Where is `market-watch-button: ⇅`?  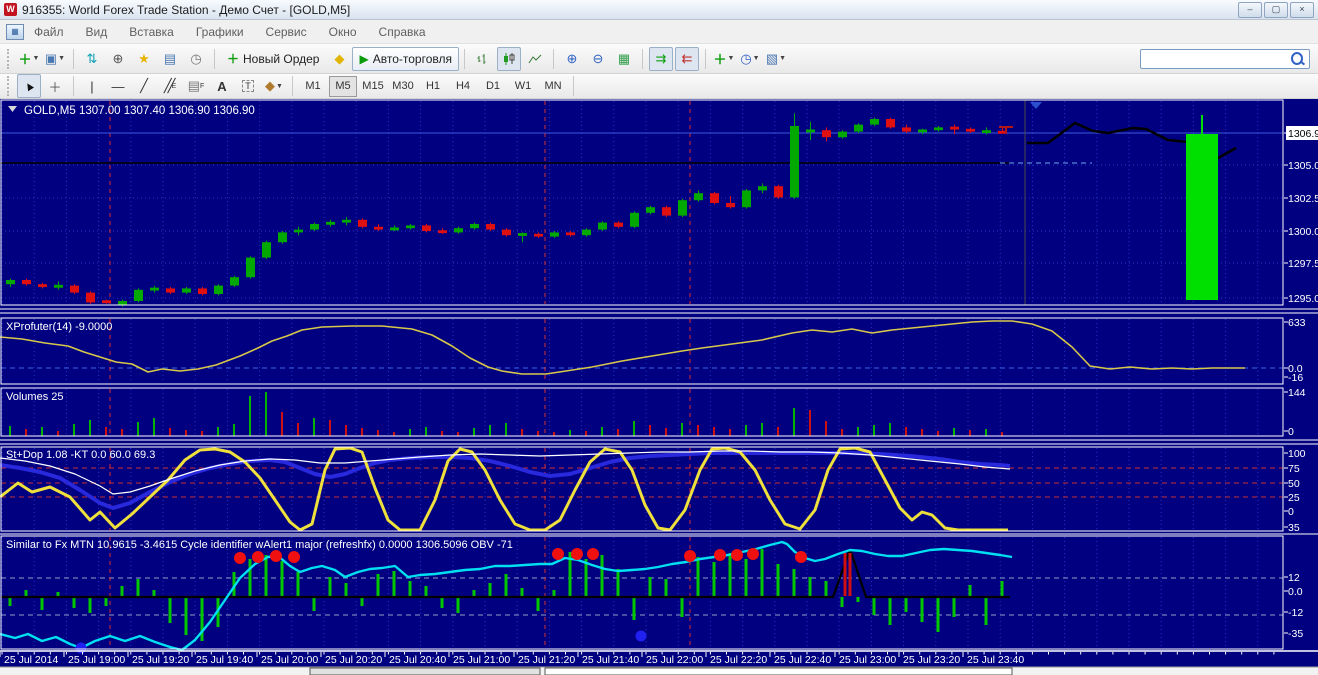
market-watch-button: ⇅ is located at coordinates (92, 59).